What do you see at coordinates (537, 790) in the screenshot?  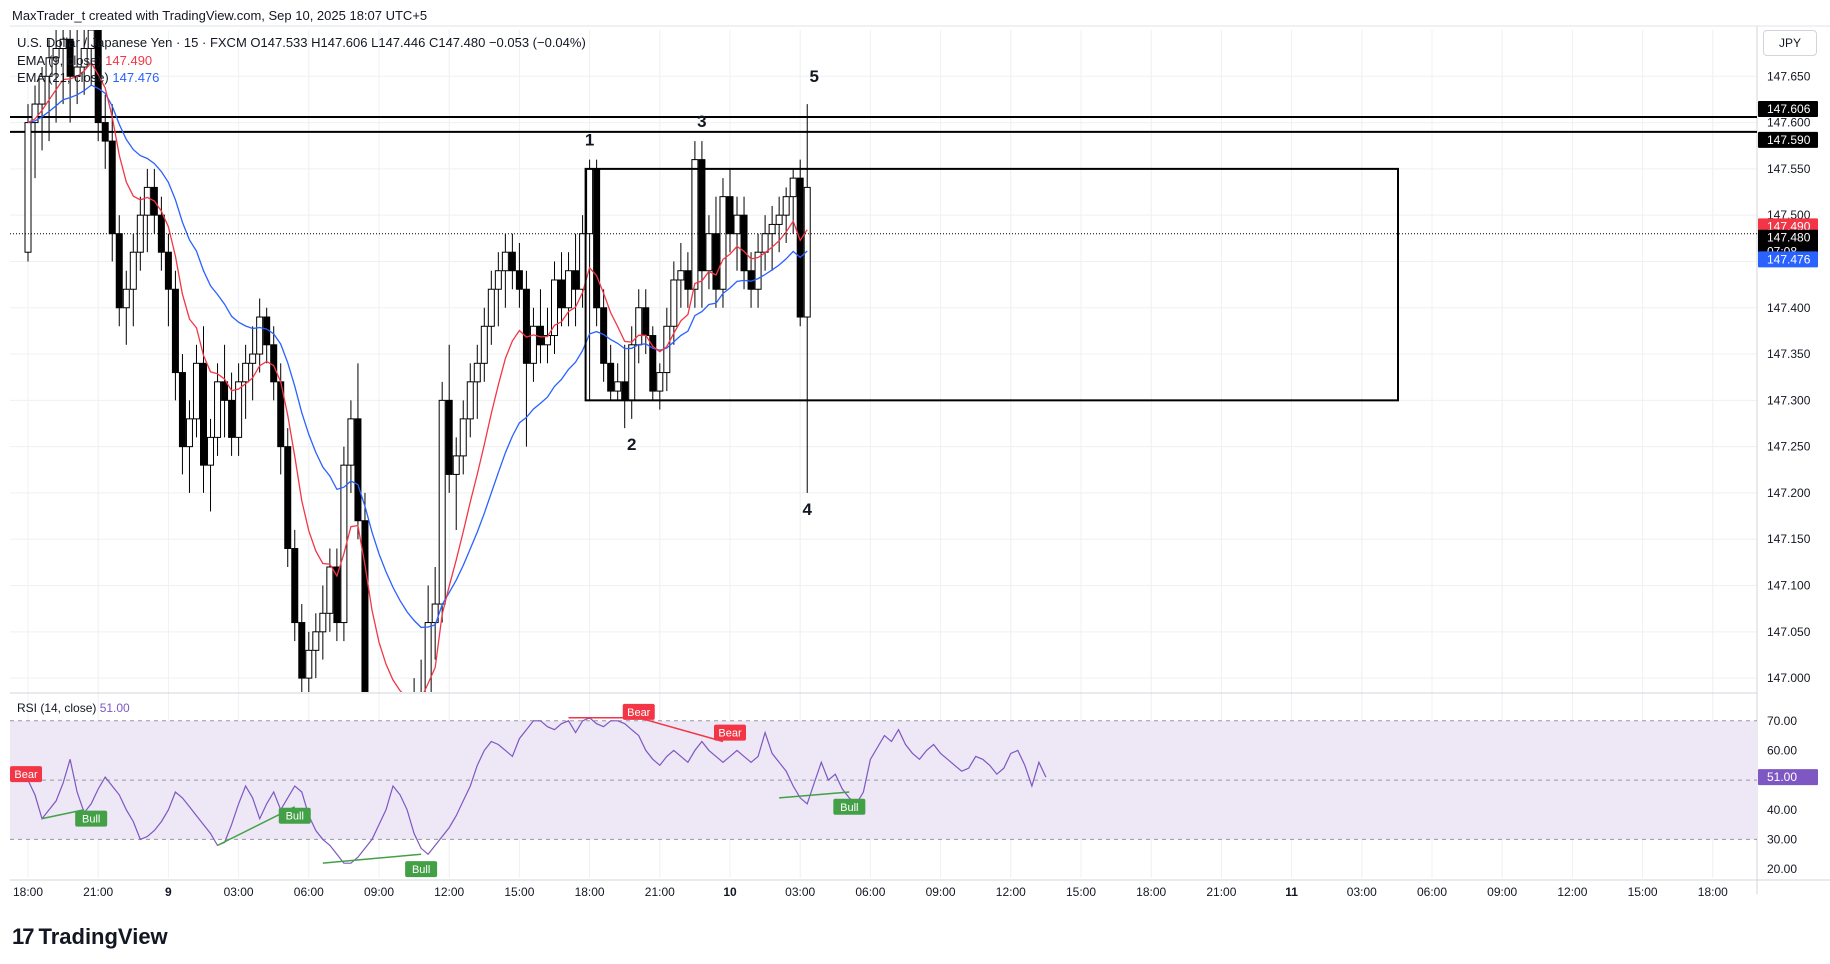 I see `rsi-line` at bounding box center [537, 790].